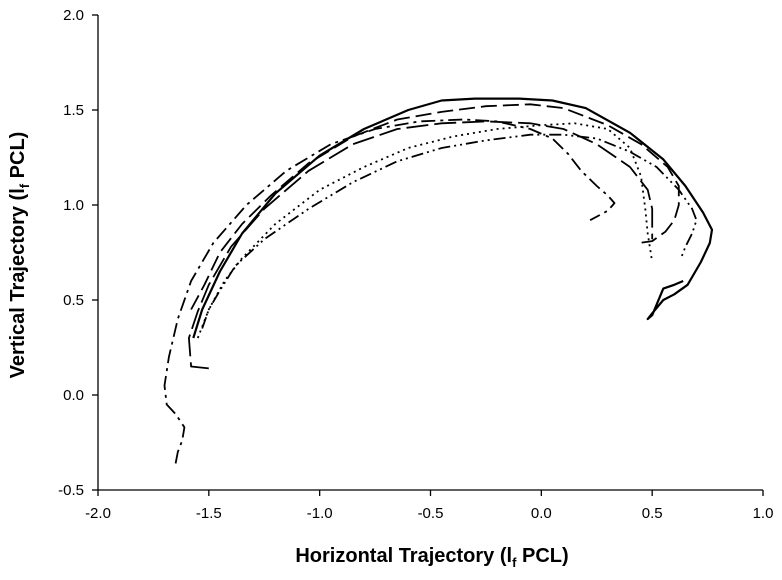  I want to click on y-tick-label: 0.5, so click(73, 300).